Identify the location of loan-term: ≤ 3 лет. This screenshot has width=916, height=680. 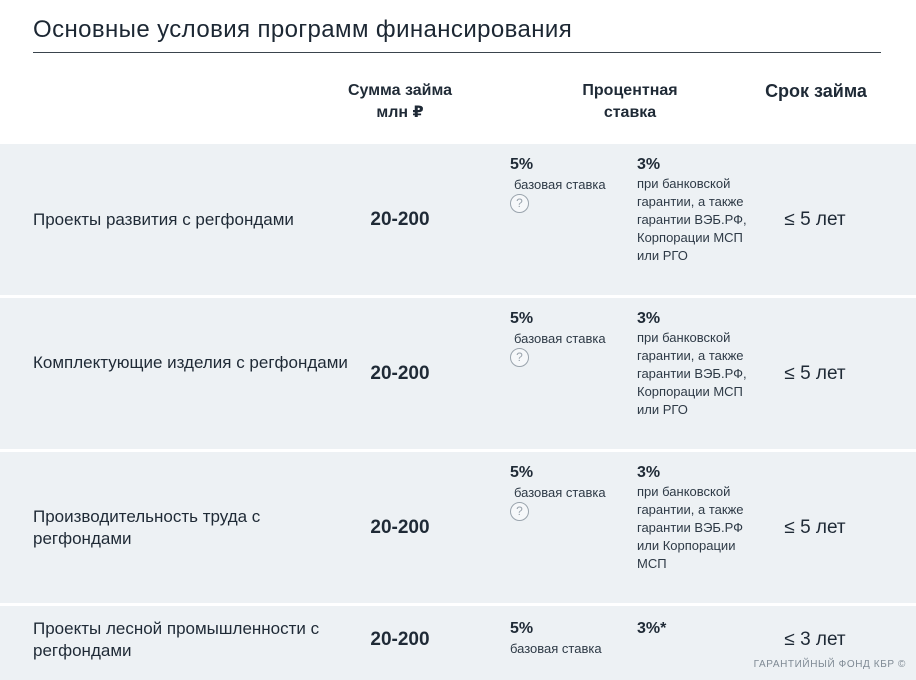
(815, 639).